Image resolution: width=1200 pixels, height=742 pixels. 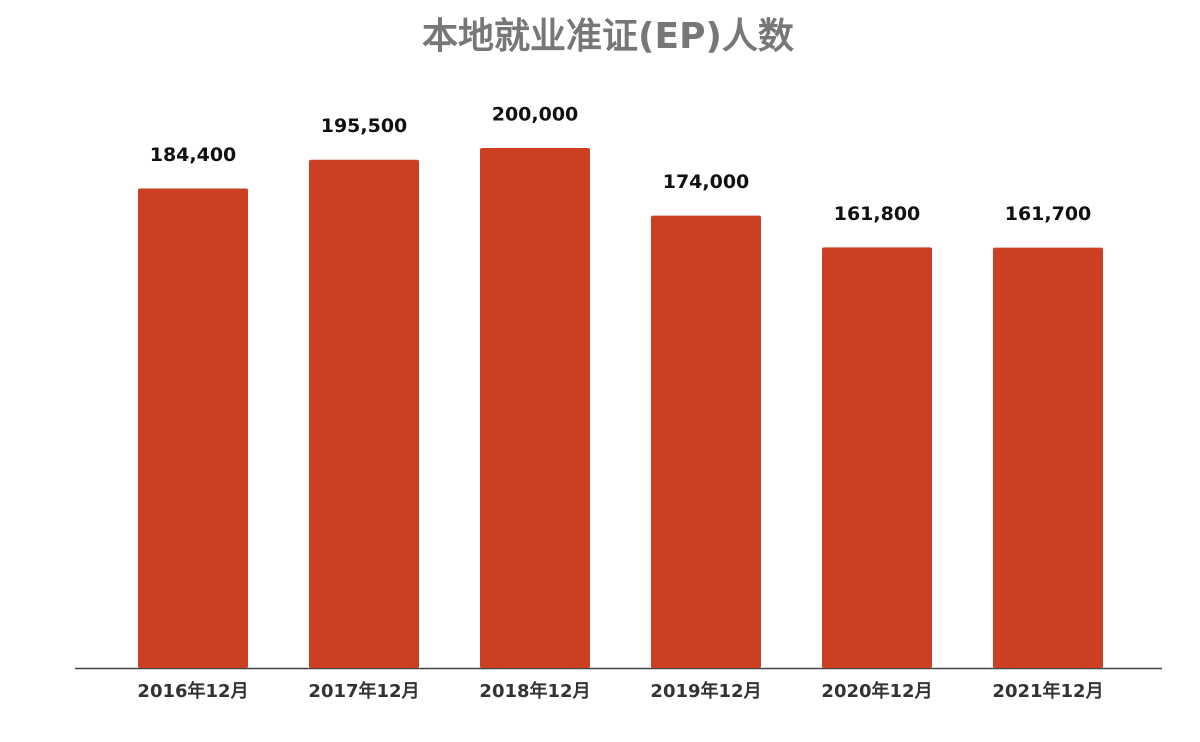 What do you see at coordinates (364, 126) in the screenshot?
I see `value-label: 195,500` at bounding box center [364, 126].